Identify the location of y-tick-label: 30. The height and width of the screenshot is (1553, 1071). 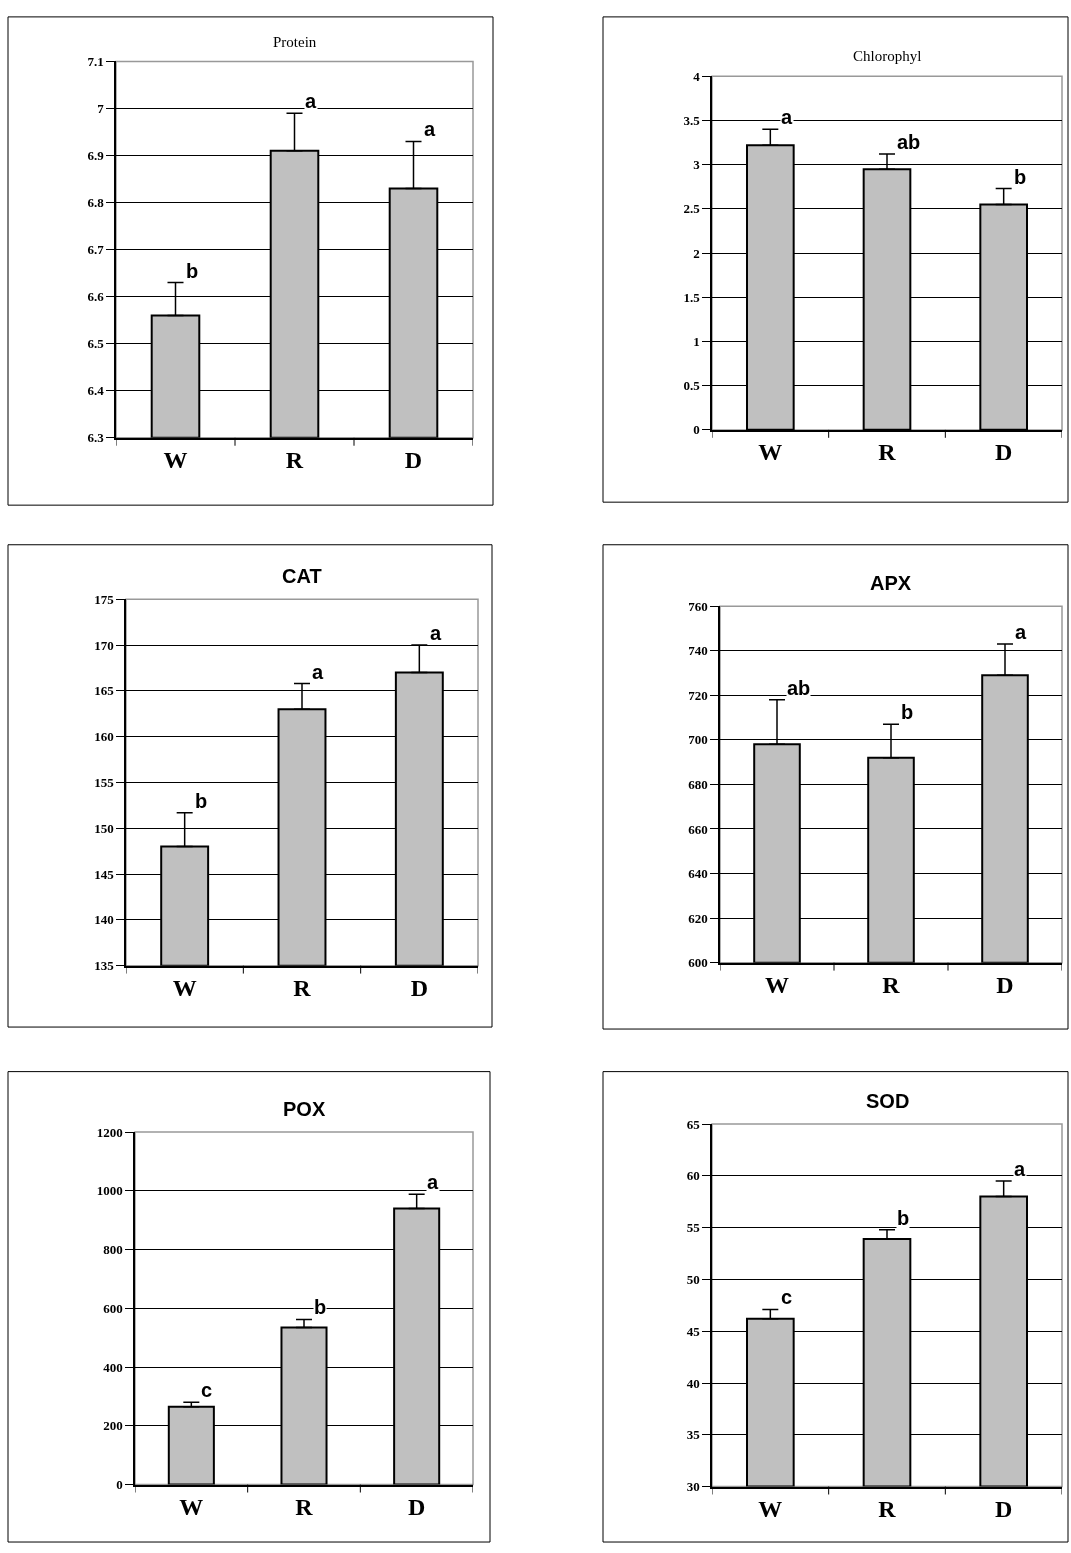
(693, 1487).